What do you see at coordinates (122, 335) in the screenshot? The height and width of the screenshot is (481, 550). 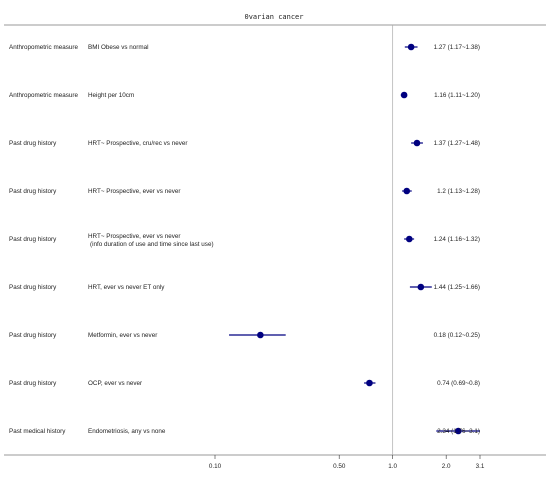 I see `row-exposure-label: Metformin, ever vs never` at bounding box center [122, 335].